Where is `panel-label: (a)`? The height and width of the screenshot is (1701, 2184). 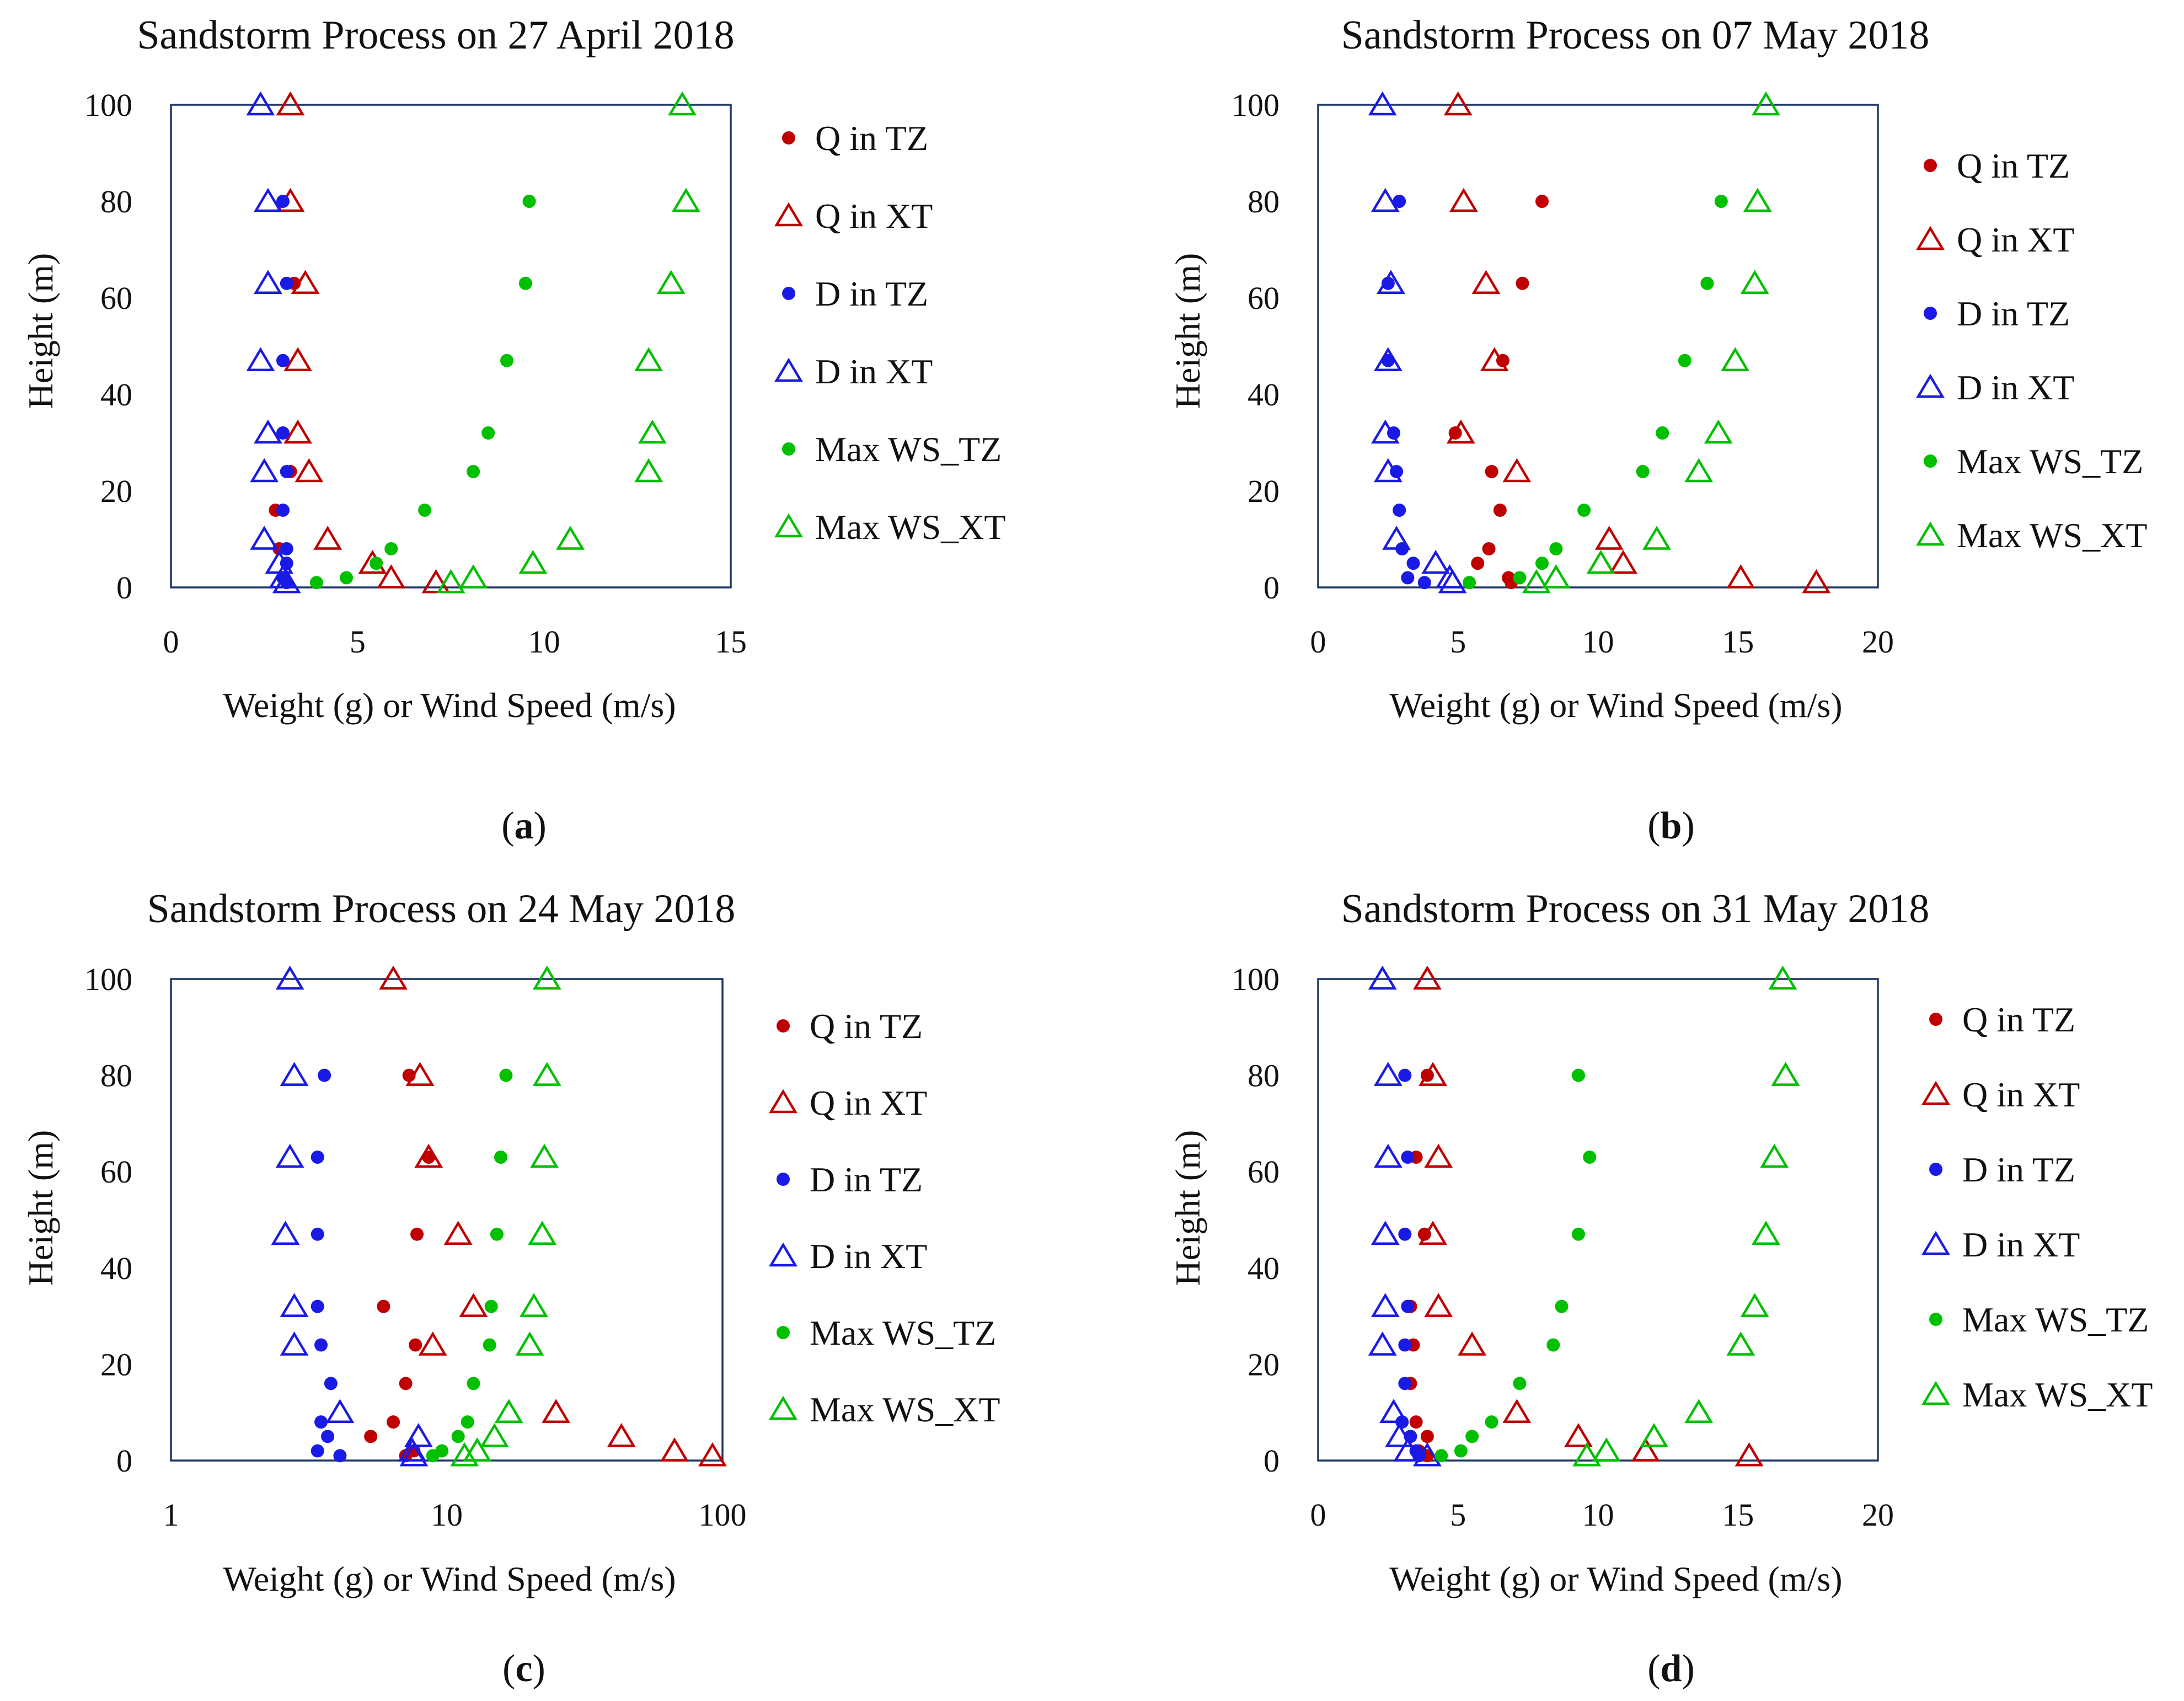 panel-label: (a) is located at coordinates (524, 826).